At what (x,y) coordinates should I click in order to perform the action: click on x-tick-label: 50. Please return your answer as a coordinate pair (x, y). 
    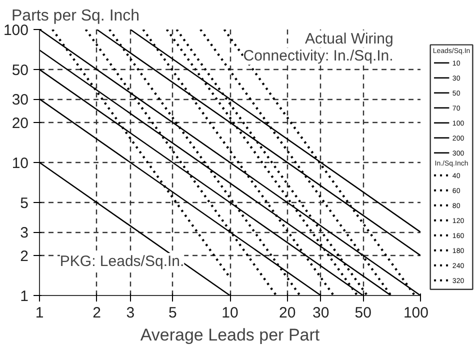
    Looking at the image, I should click on (363, 313).